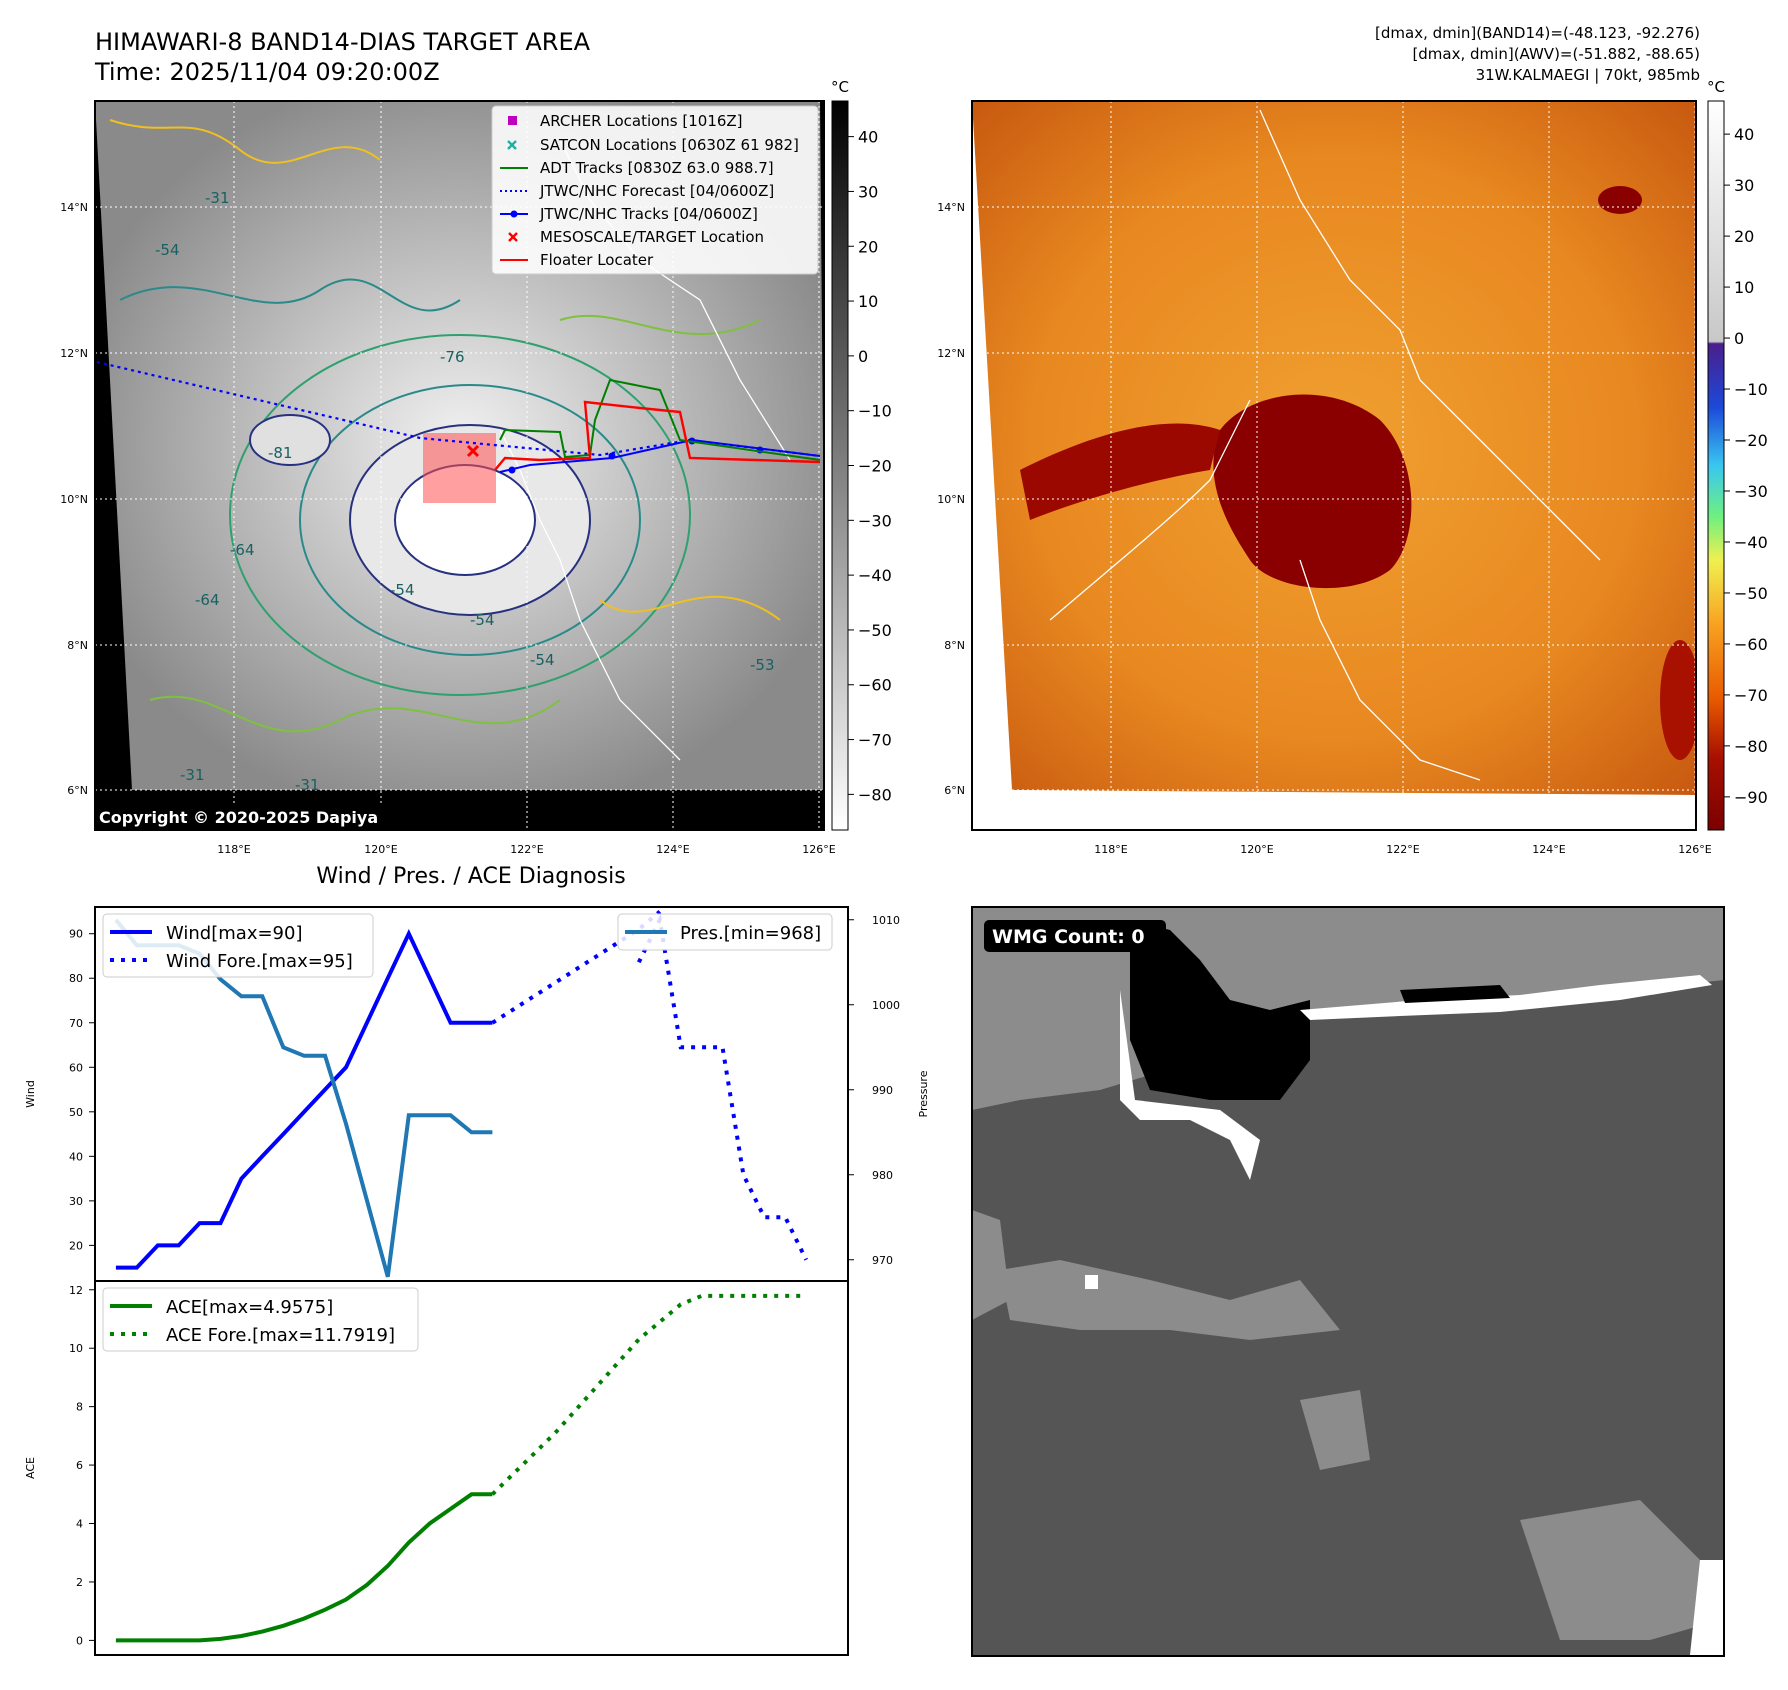 This screenshot has width=1788, height=1690. What do you see at coordinates (875, 685) in the screenshot?
I see `gray-colorbar-tick-label: −60` at bounding box center [875, 685].